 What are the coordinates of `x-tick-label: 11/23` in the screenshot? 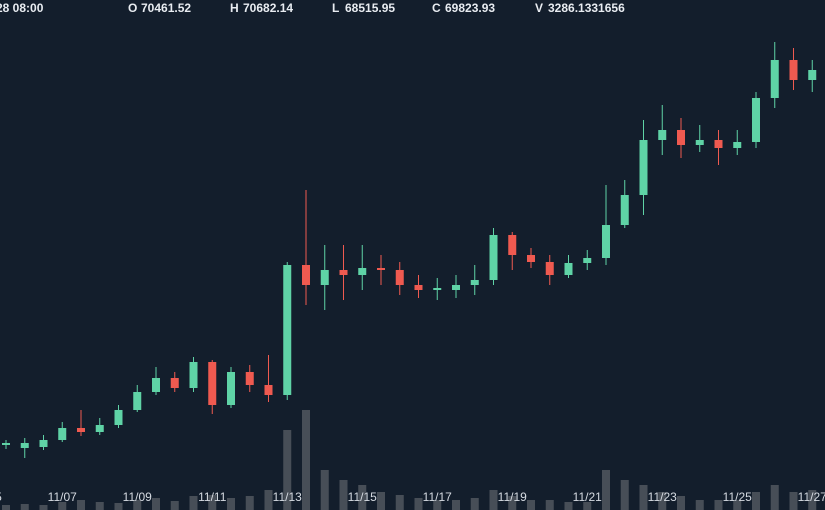 It's located at (662, 497).